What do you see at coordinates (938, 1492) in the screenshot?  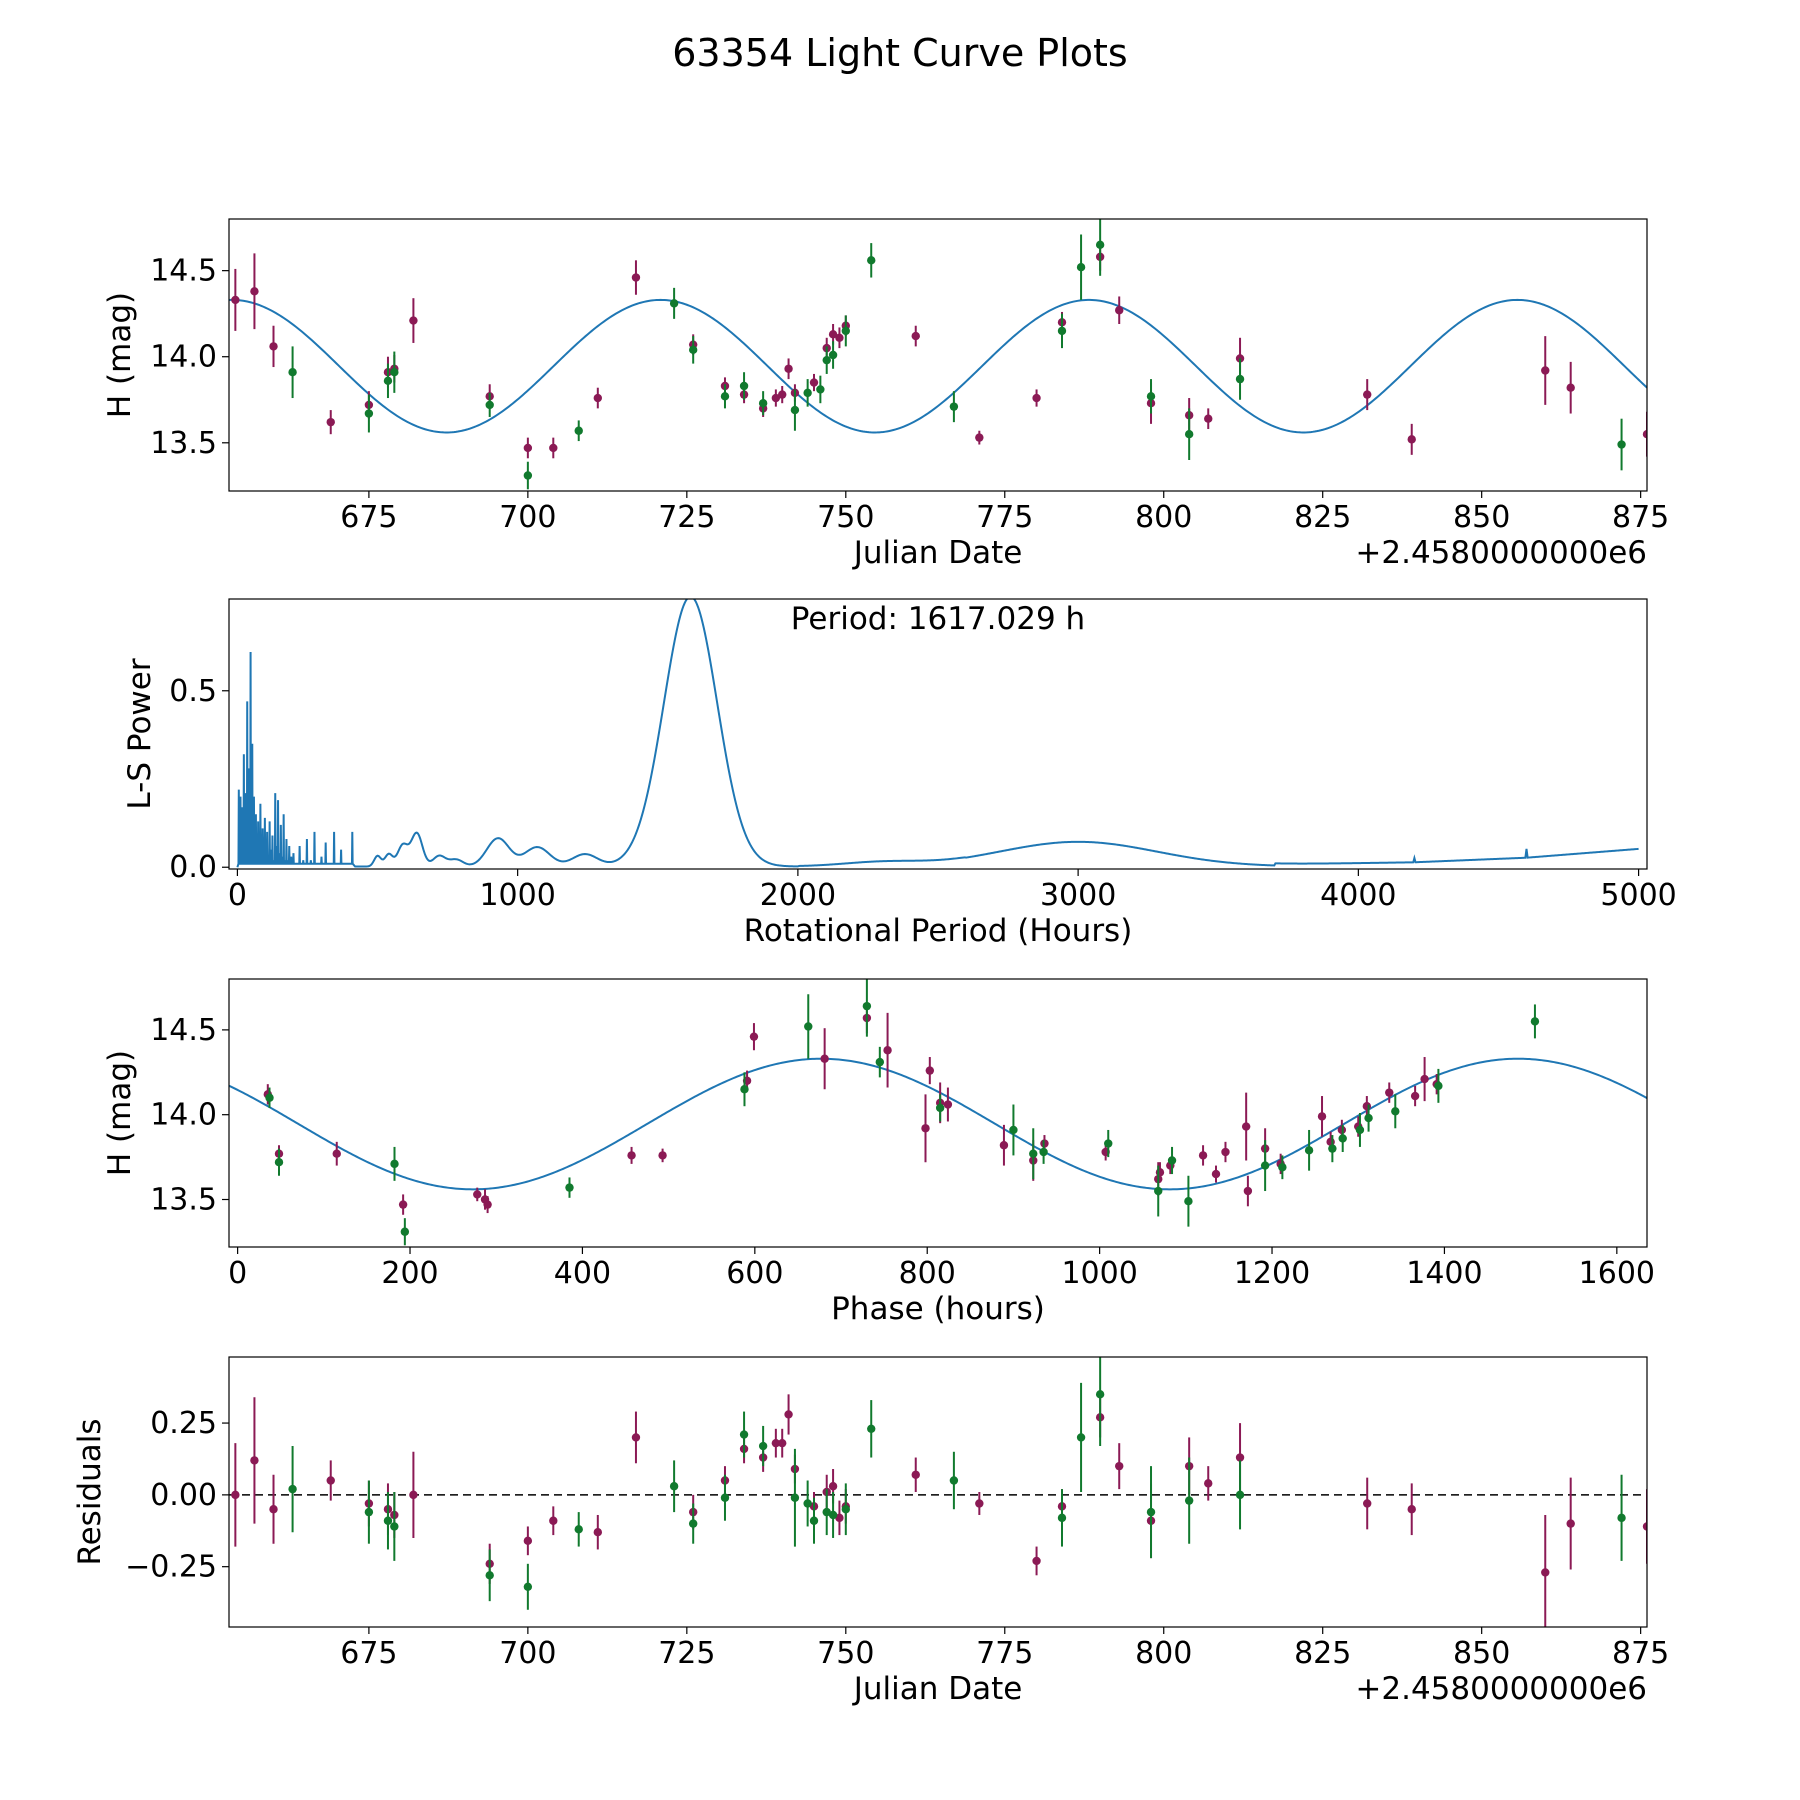 I see `residuals-plot-area` at bounding box center [938, 1492].